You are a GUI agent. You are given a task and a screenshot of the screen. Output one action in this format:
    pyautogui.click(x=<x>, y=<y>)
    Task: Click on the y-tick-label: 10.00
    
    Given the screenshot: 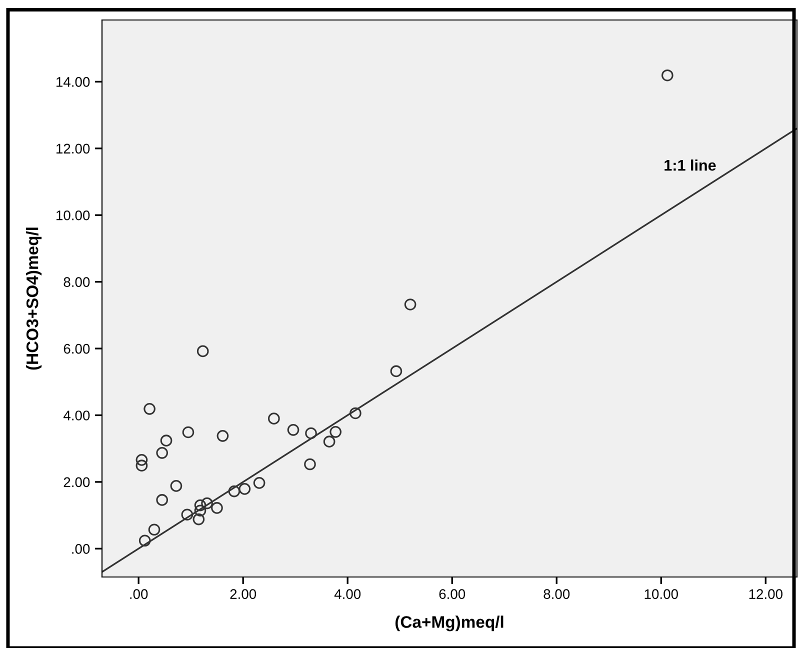 What is the action you would take?
    pyautogui.click(x=73, y=215)
    